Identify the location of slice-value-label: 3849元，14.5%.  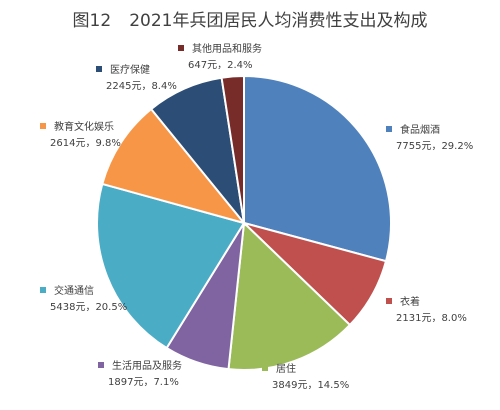
(310, 385).